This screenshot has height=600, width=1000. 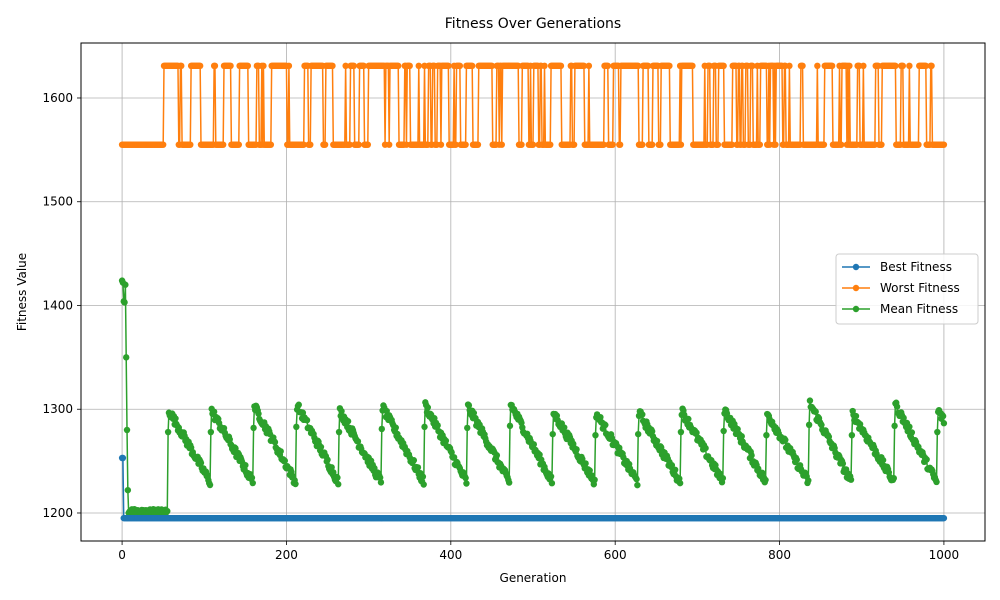 What do you see at coordinates (920, 288) in the screenshot?
I see `legend-label: Worst Fitness` at bounding box center [920, 288].